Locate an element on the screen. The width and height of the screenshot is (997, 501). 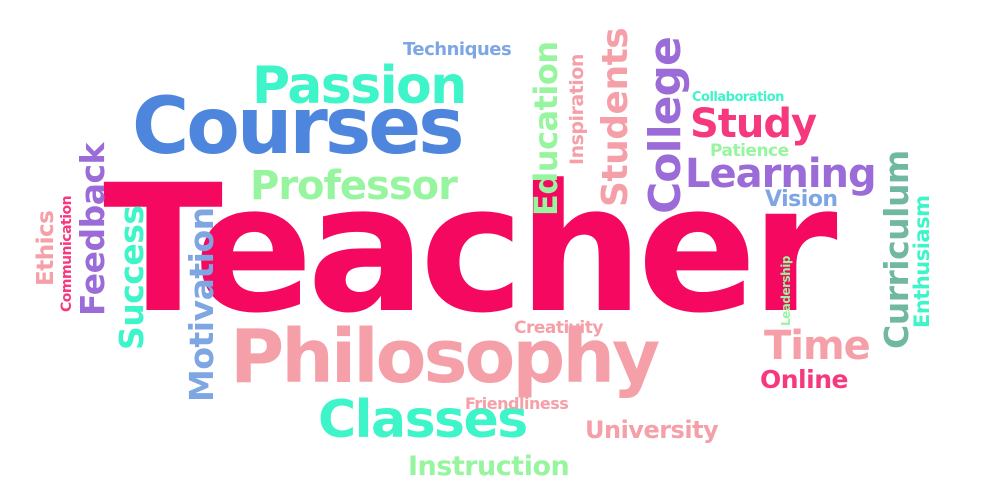
word-students: Students is located at coordinates (615, 117).